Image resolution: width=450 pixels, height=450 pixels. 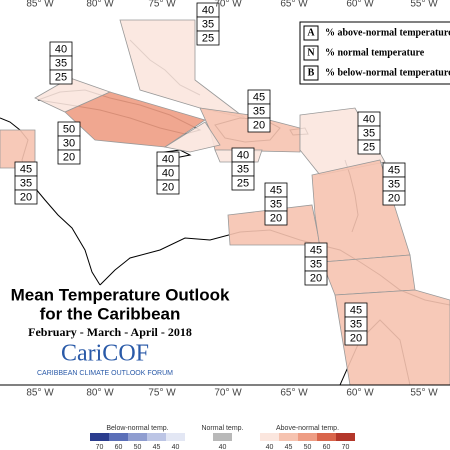 What do you see at coordinates (105, 373) in the screenshot?
I see `logo-tagline: CARIBBEAN CLIMATE OUTLOOK FORUM` at bounding box center [105, 373].